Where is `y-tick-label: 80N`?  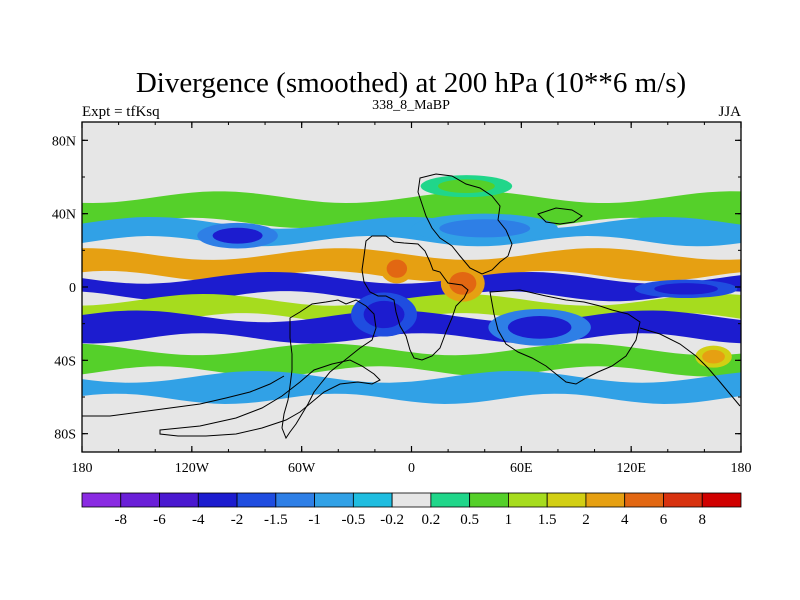 y-tick-label: 80N is located at coordinates (64, 141).